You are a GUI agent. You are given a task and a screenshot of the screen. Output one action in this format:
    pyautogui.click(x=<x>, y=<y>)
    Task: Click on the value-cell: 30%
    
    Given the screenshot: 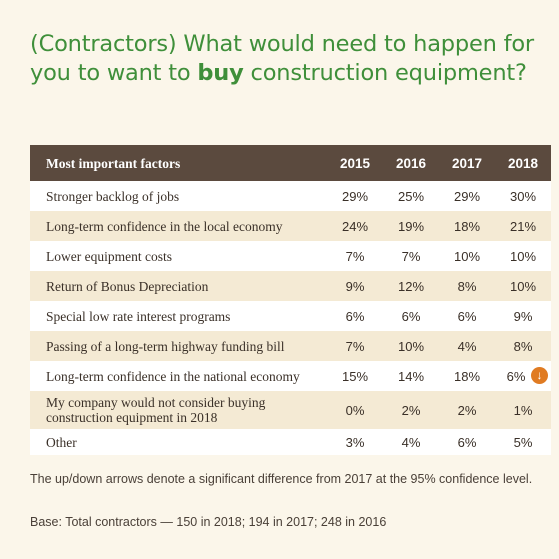 What is the action you would take?
    pyautogui.click(x=523, y=196)
    